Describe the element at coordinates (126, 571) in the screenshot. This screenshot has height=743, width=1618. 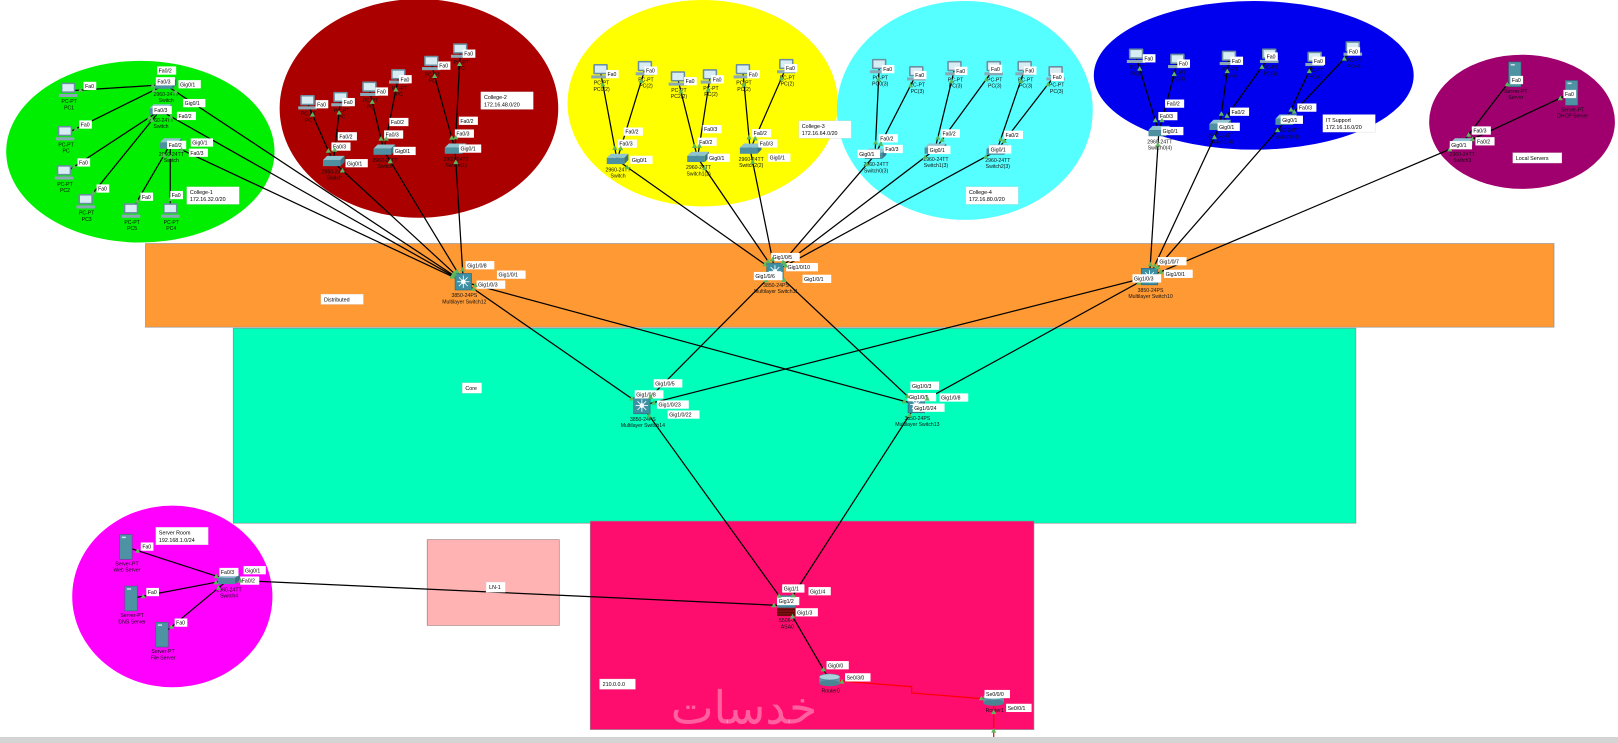
I see `device-label: Web Server` at that location.